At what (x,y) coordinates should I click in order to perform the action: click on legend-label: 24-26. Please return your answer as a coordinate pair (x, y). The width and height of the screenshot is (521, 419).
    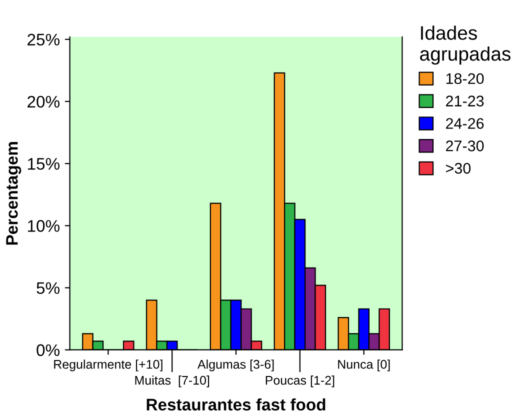
    Looking at the image, I should click on (465, 123).